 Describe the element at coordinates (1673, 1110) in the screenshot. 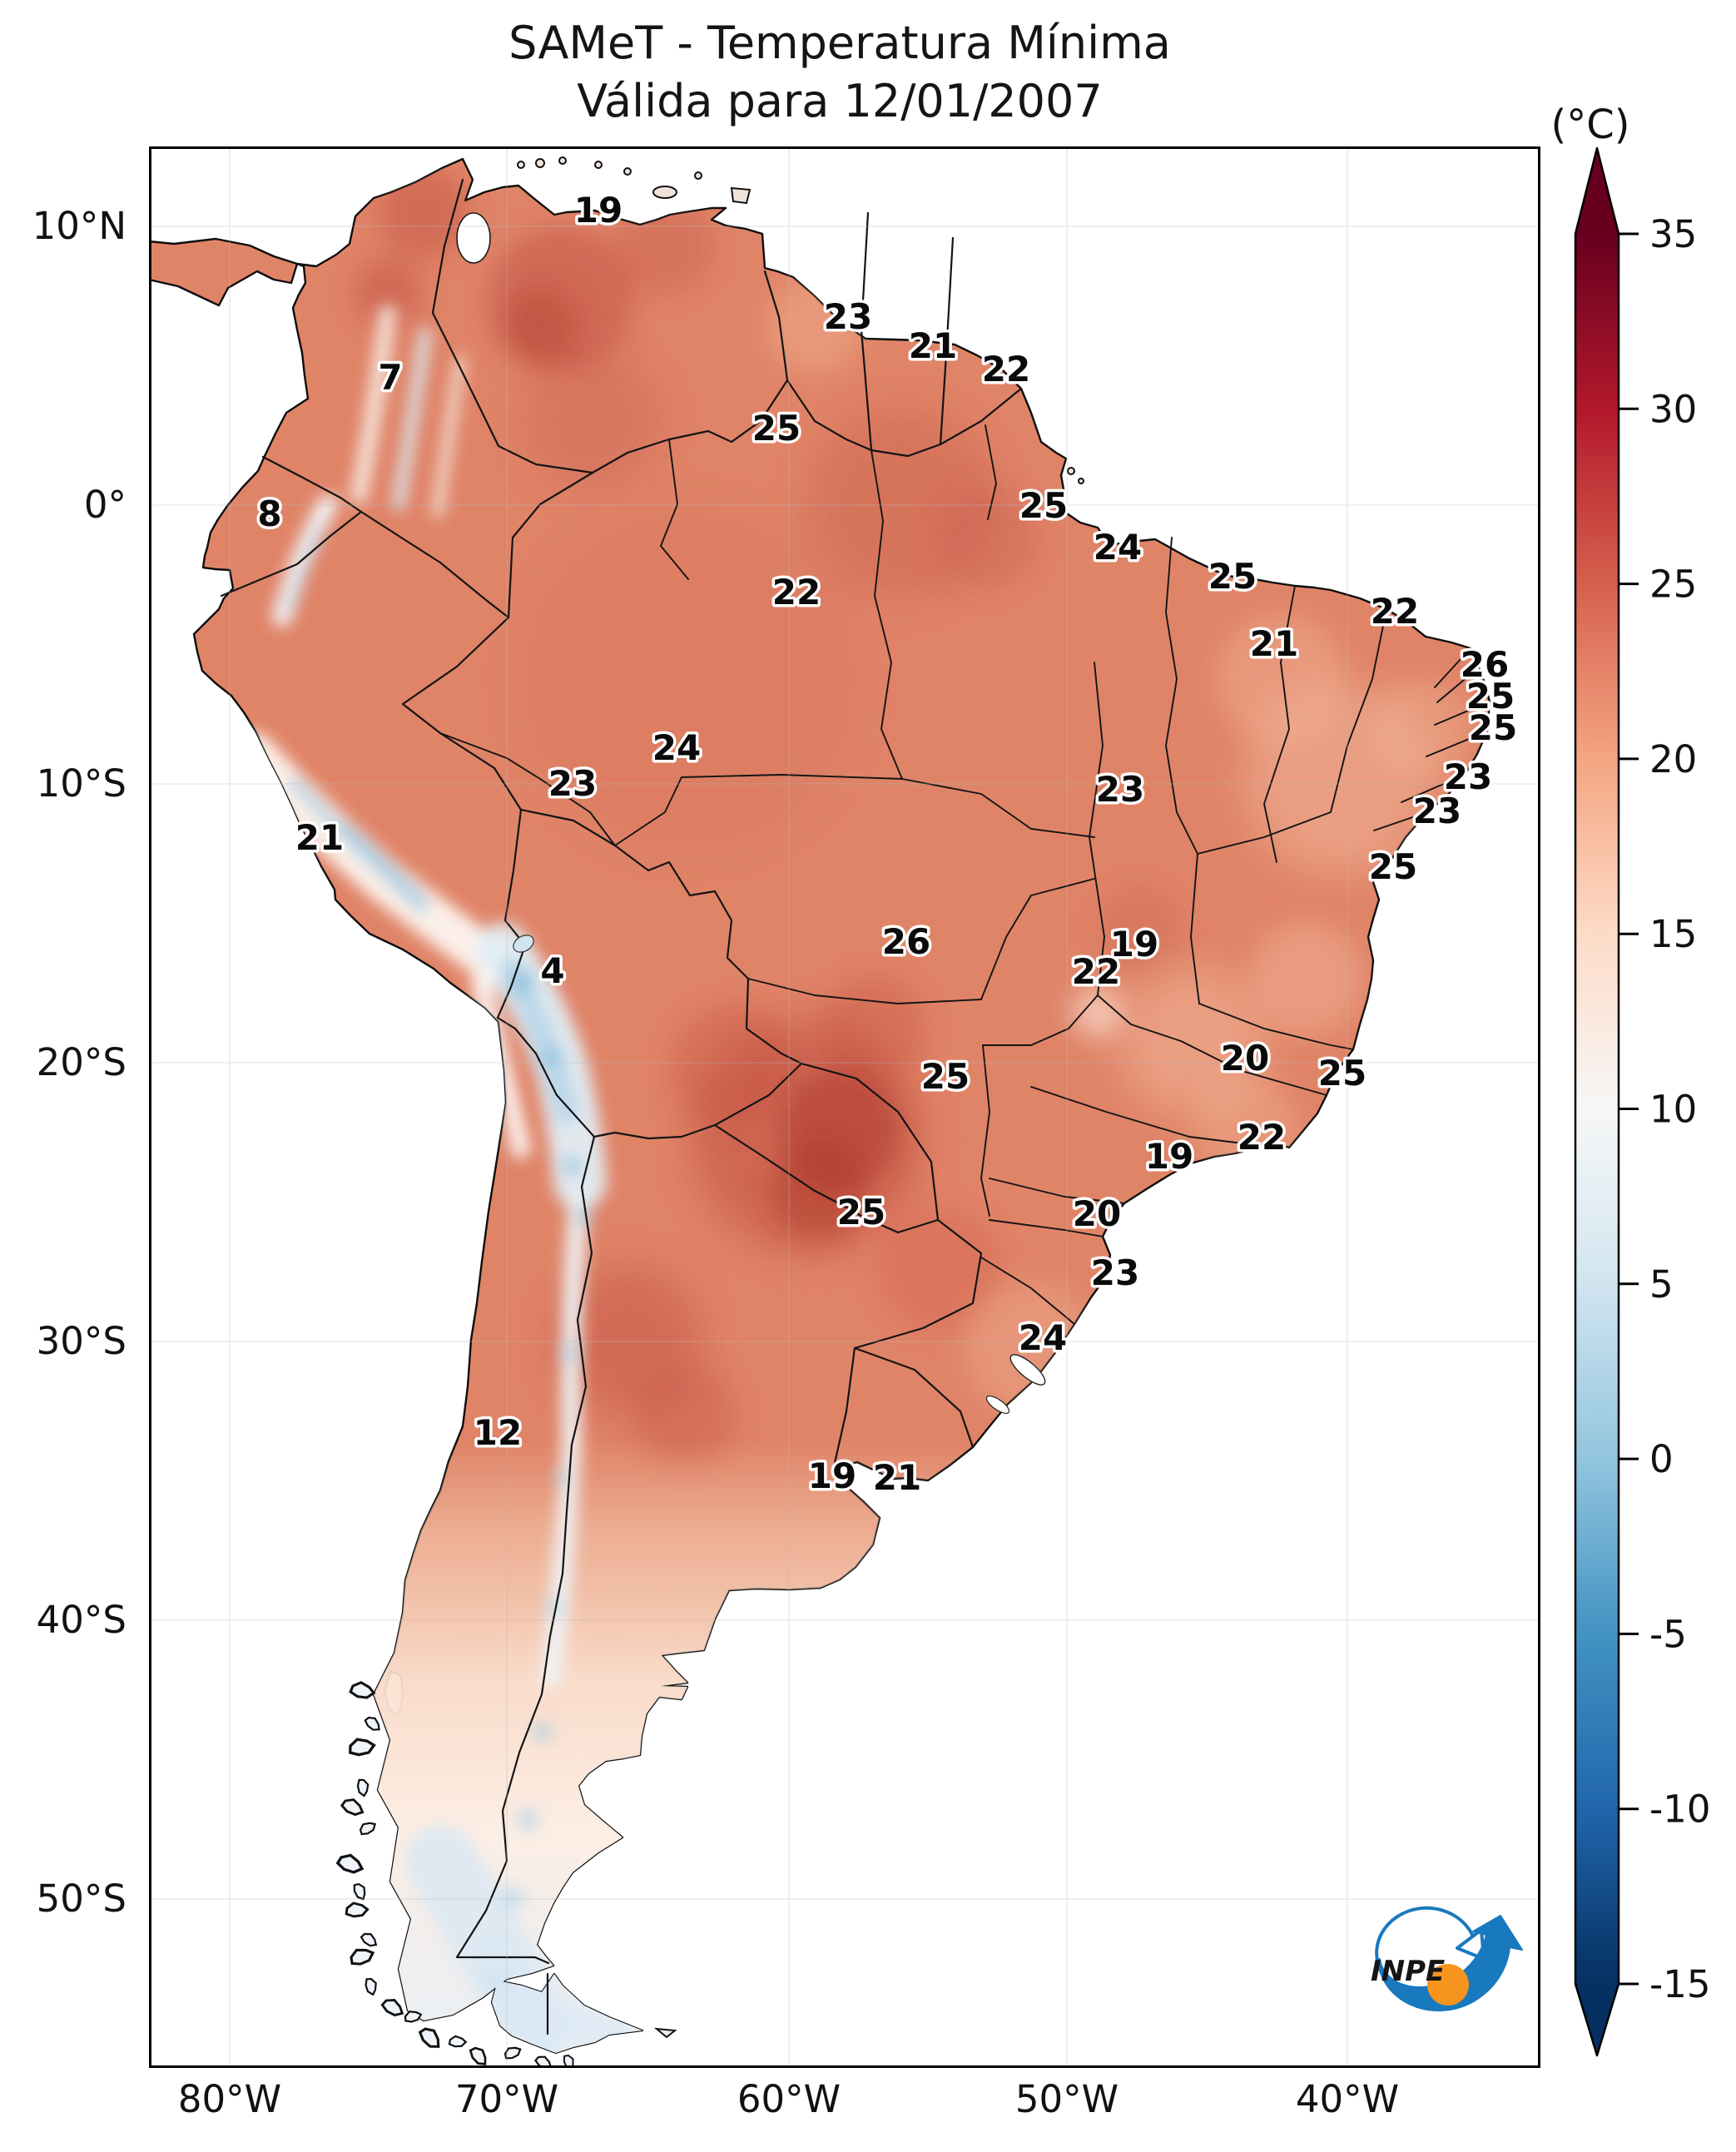

I see `colorbar-tick-label: 10` at that location.